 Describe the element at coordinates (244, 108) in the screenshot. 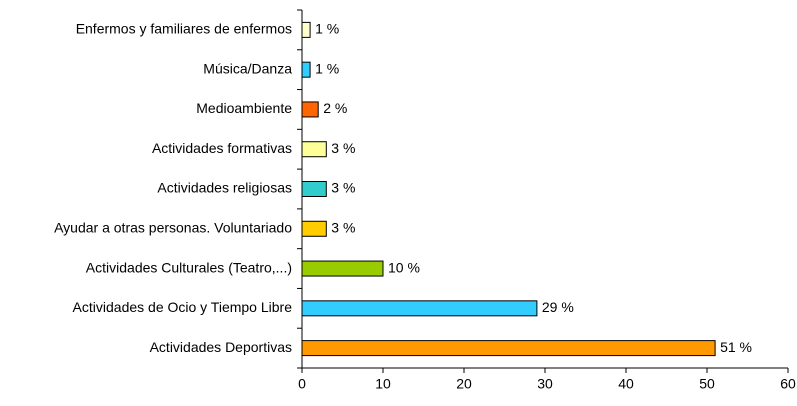

I see `y-tick-label: Medioambiente` at that location.